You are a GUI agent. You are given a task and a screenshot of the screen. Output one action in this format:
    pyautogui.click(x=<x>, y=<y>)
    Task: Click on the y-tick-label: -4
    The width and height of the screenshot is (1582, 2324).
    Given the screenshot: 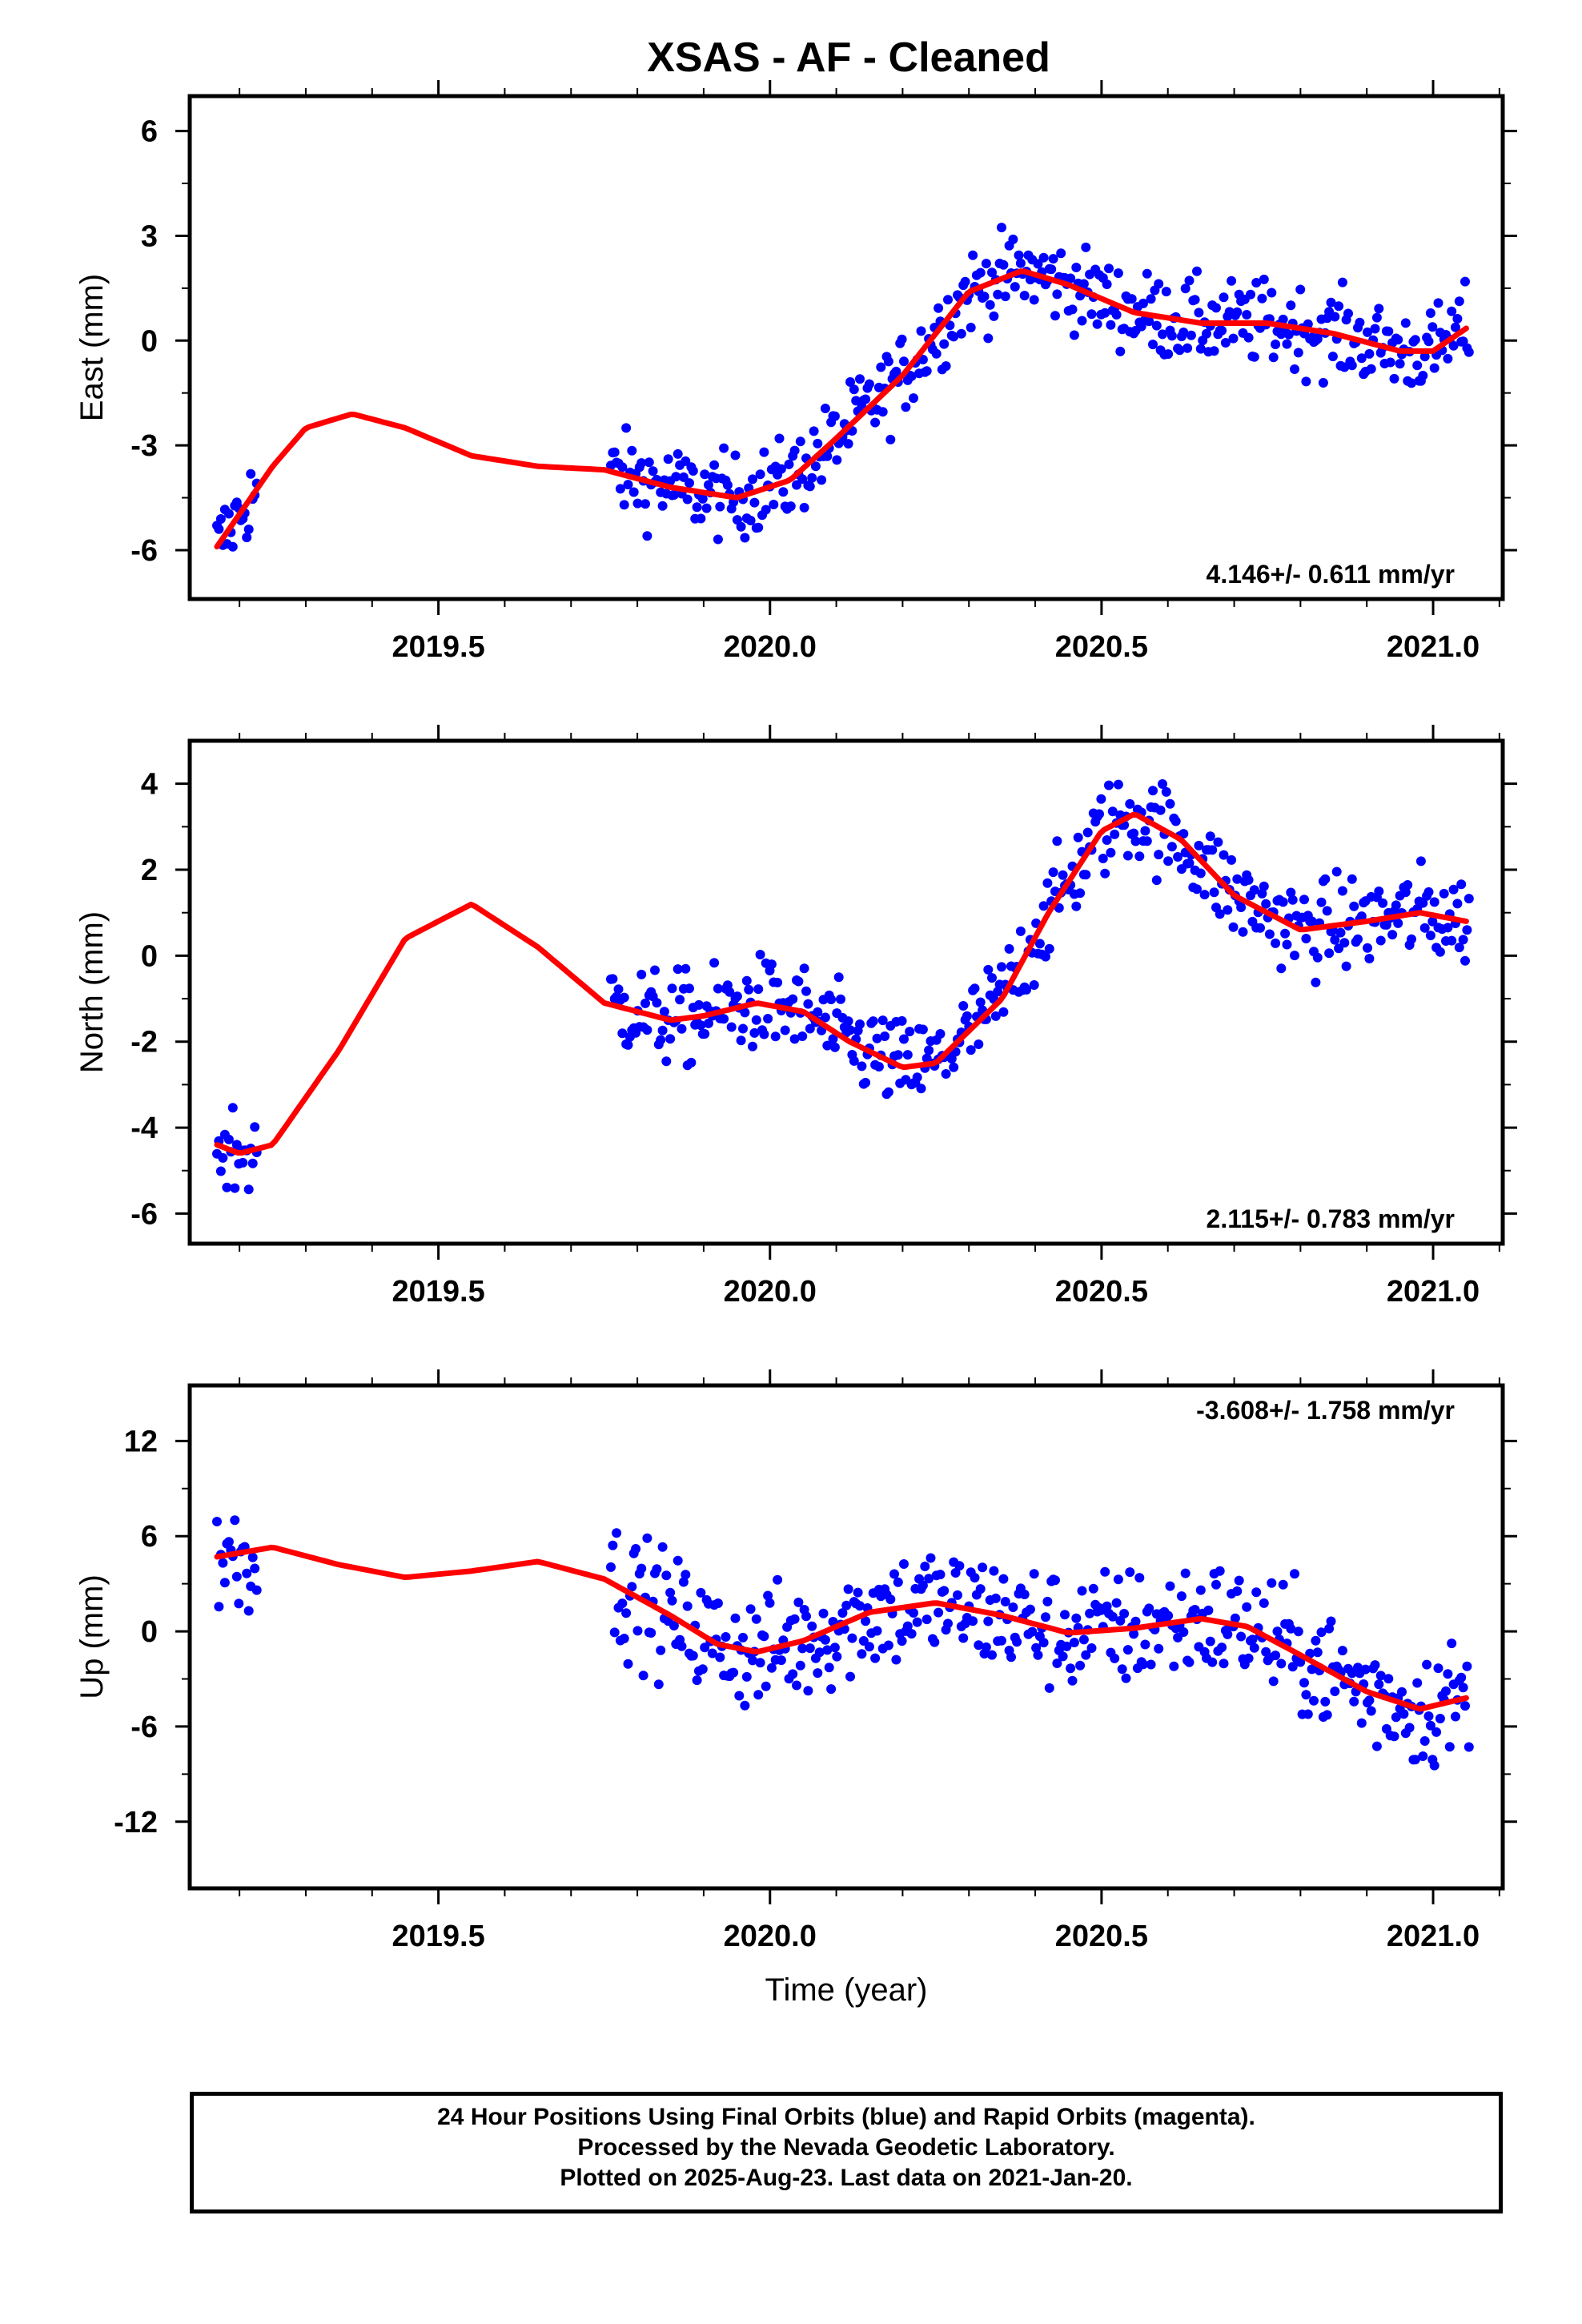 What is the action you would take?
    pyautogui.click(x=144, y=1128)
    